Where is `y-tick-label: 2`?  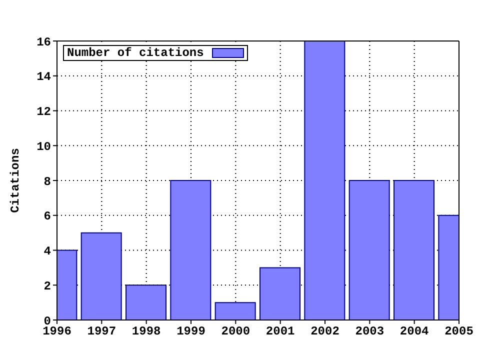
y-tick-label: 2 is located at coordinates (47, 286).